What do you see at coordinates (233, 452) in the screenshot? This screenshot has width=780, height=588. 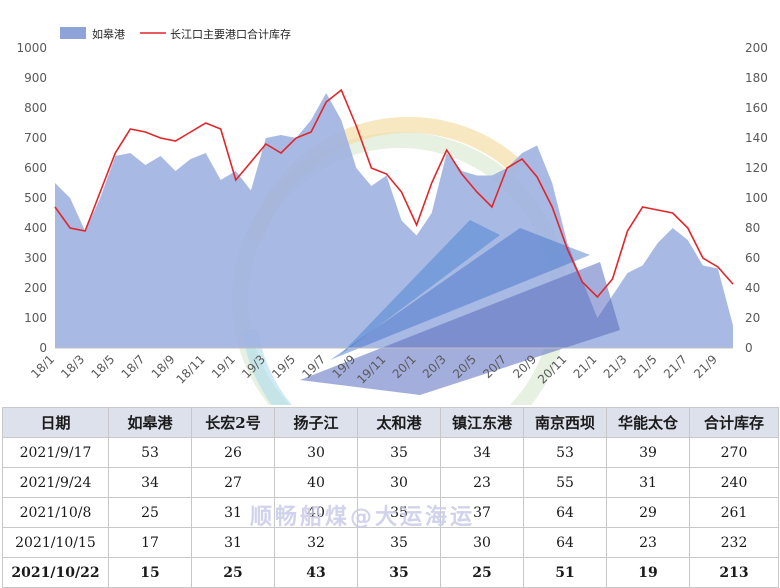 I see `table-cell: 26` at bounding box center [233, 452].